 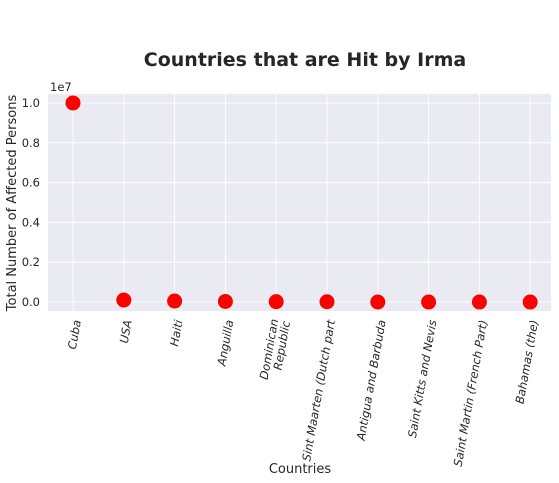 I want to click on x-tick-label: Bahamas (the), so click(x=527, y=362).